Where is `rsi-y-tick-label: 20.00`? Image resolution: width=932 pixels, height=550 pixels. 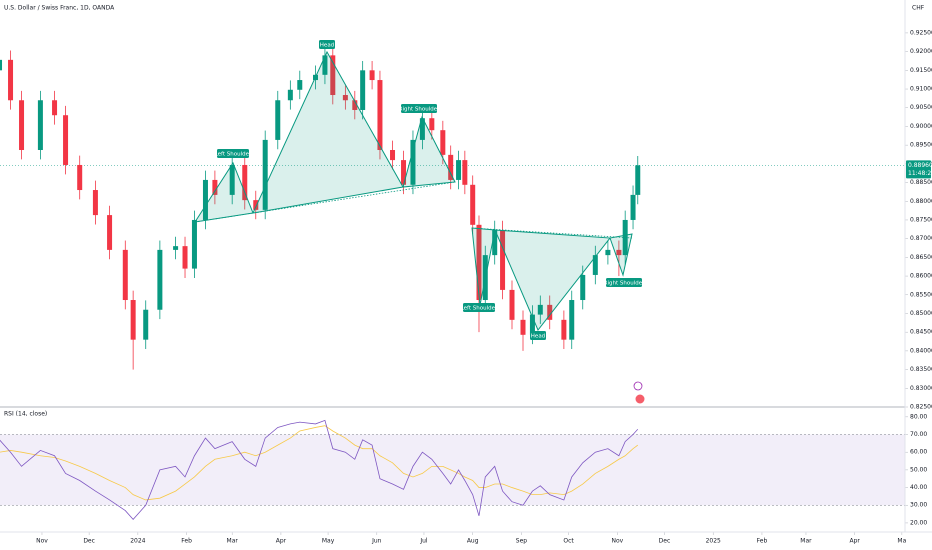 rsi-y-tick-label: 20.00 is located at coordinates (918, 522).